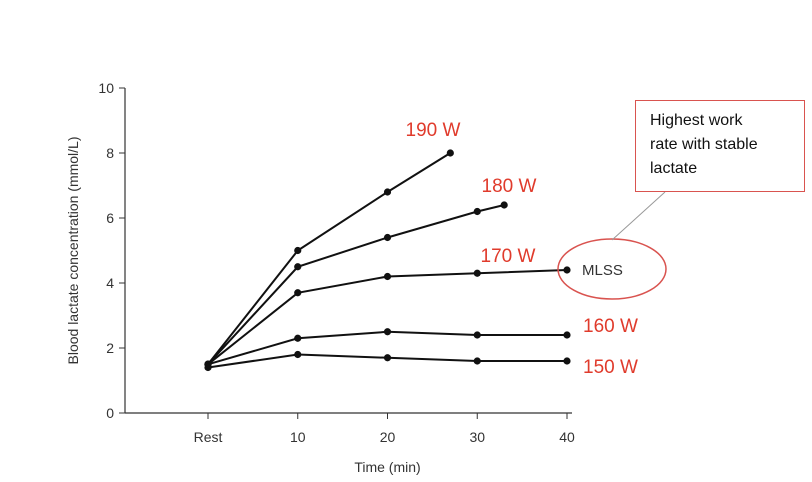 This screenshot has height=482, width=812. What do you see at coordinates (110, 348) in the screenshot?
I see `y-tick-label: 2` at bounding box center [110, 348].